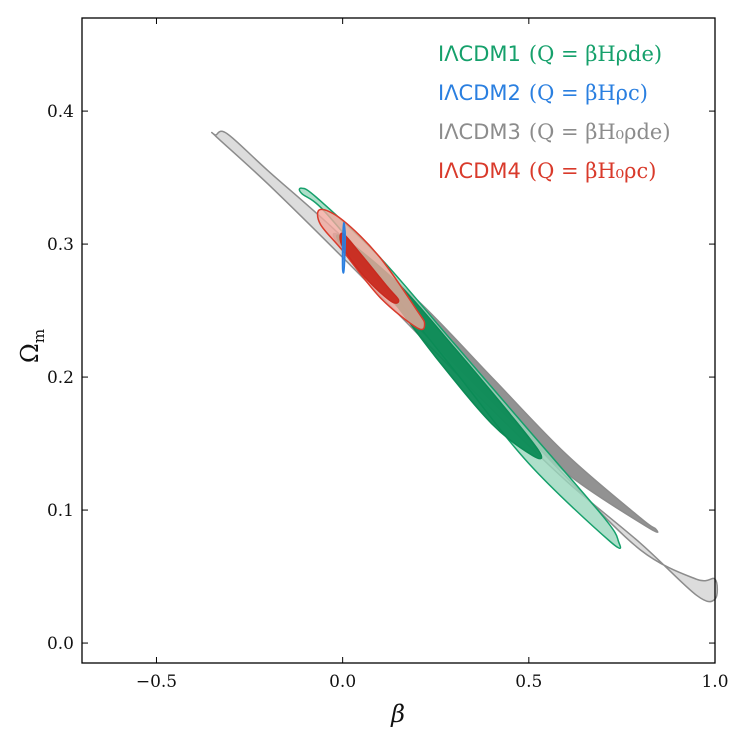  What do you see at coordinates (600, 132) in the screenshot?
I see `legend-expression: (Q = βH₀ρde)` at bounding box center [600, 132].